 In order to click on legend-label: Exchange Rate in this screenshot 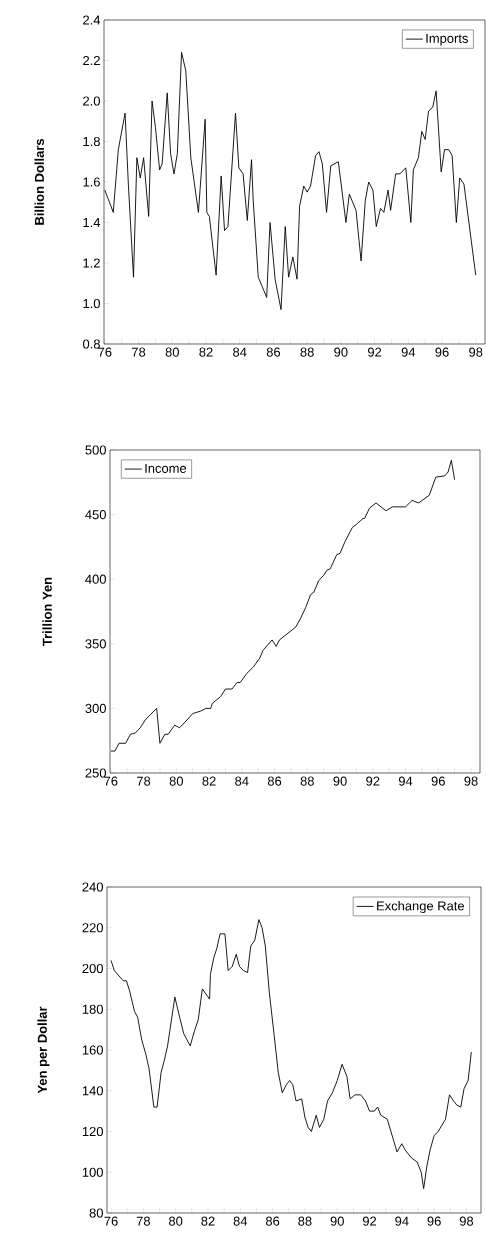, I will do `click(420, 907)`.